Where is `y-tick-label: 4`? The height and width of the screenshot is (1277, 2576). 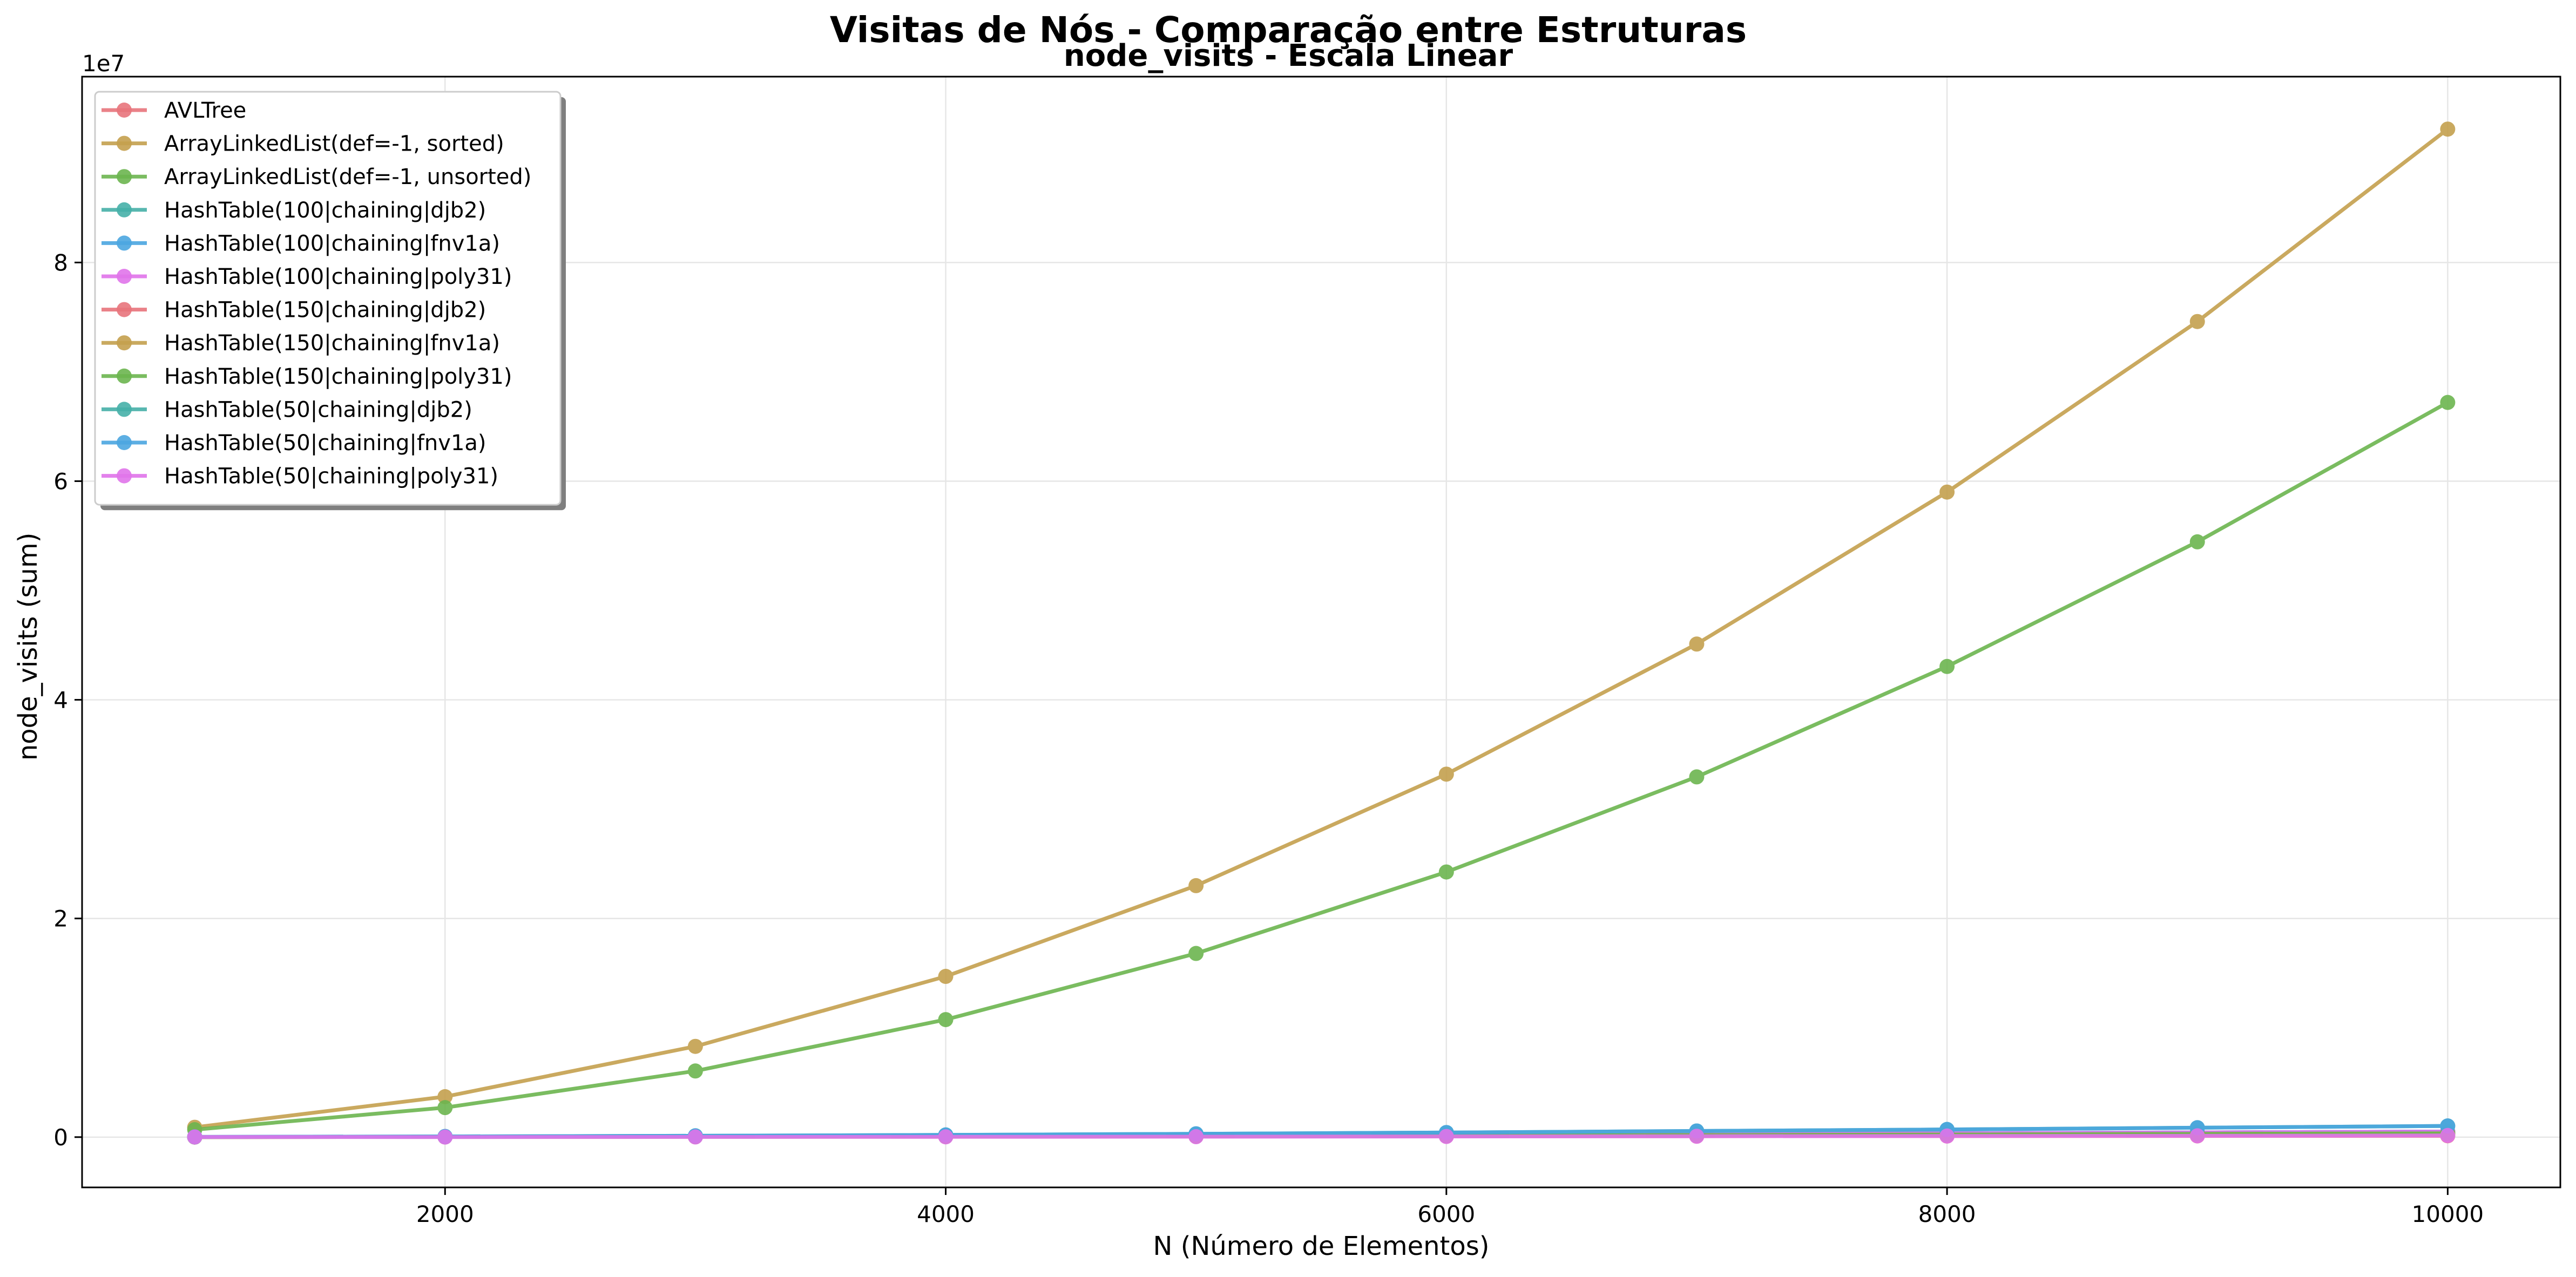 y-tick-label: 4 is located at coordinates (61, 700).